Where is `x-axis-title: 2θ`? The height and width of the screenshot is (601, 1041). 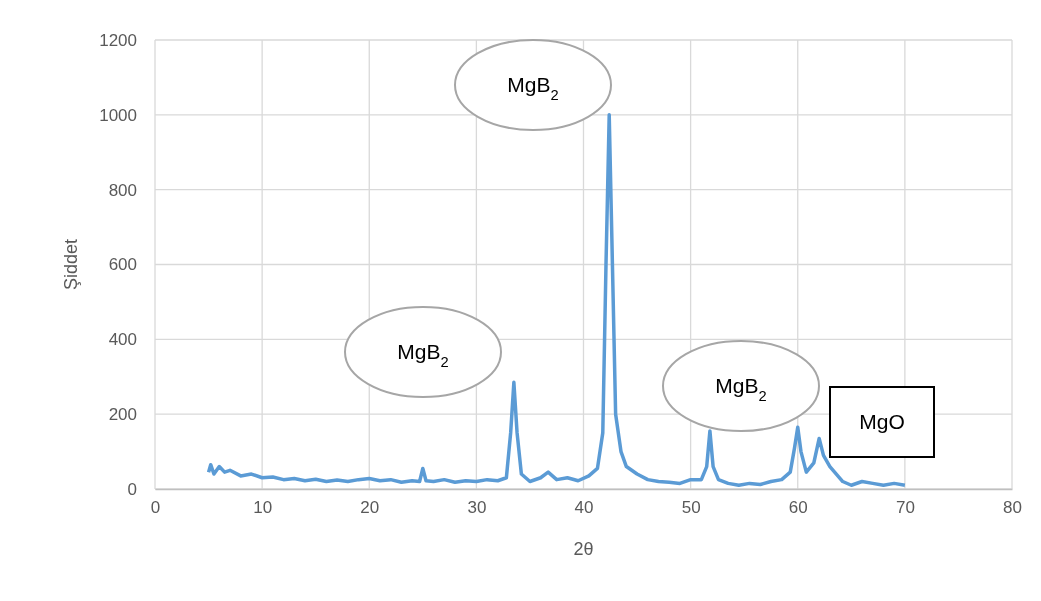
x-axis-title: 2θ is located at coordinates (583, 549).